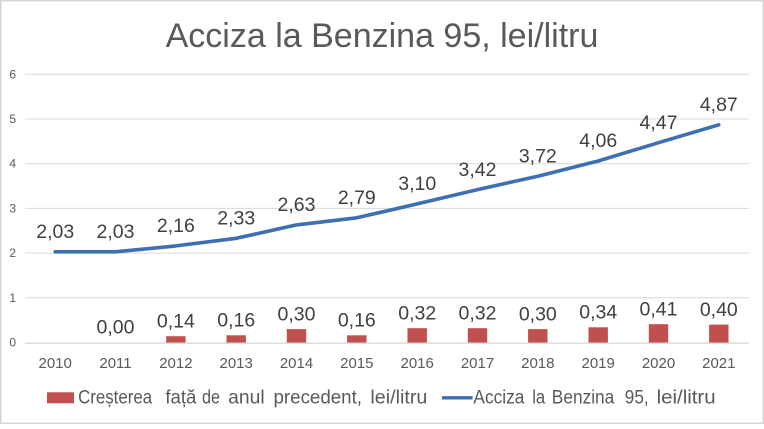 Image resolution: width=764 pixels, height=429 pixels. What do you see at coordinates (417, 184) in the screenshot?
I see `svg-text: 3,10` at bounding box center [417, 184].